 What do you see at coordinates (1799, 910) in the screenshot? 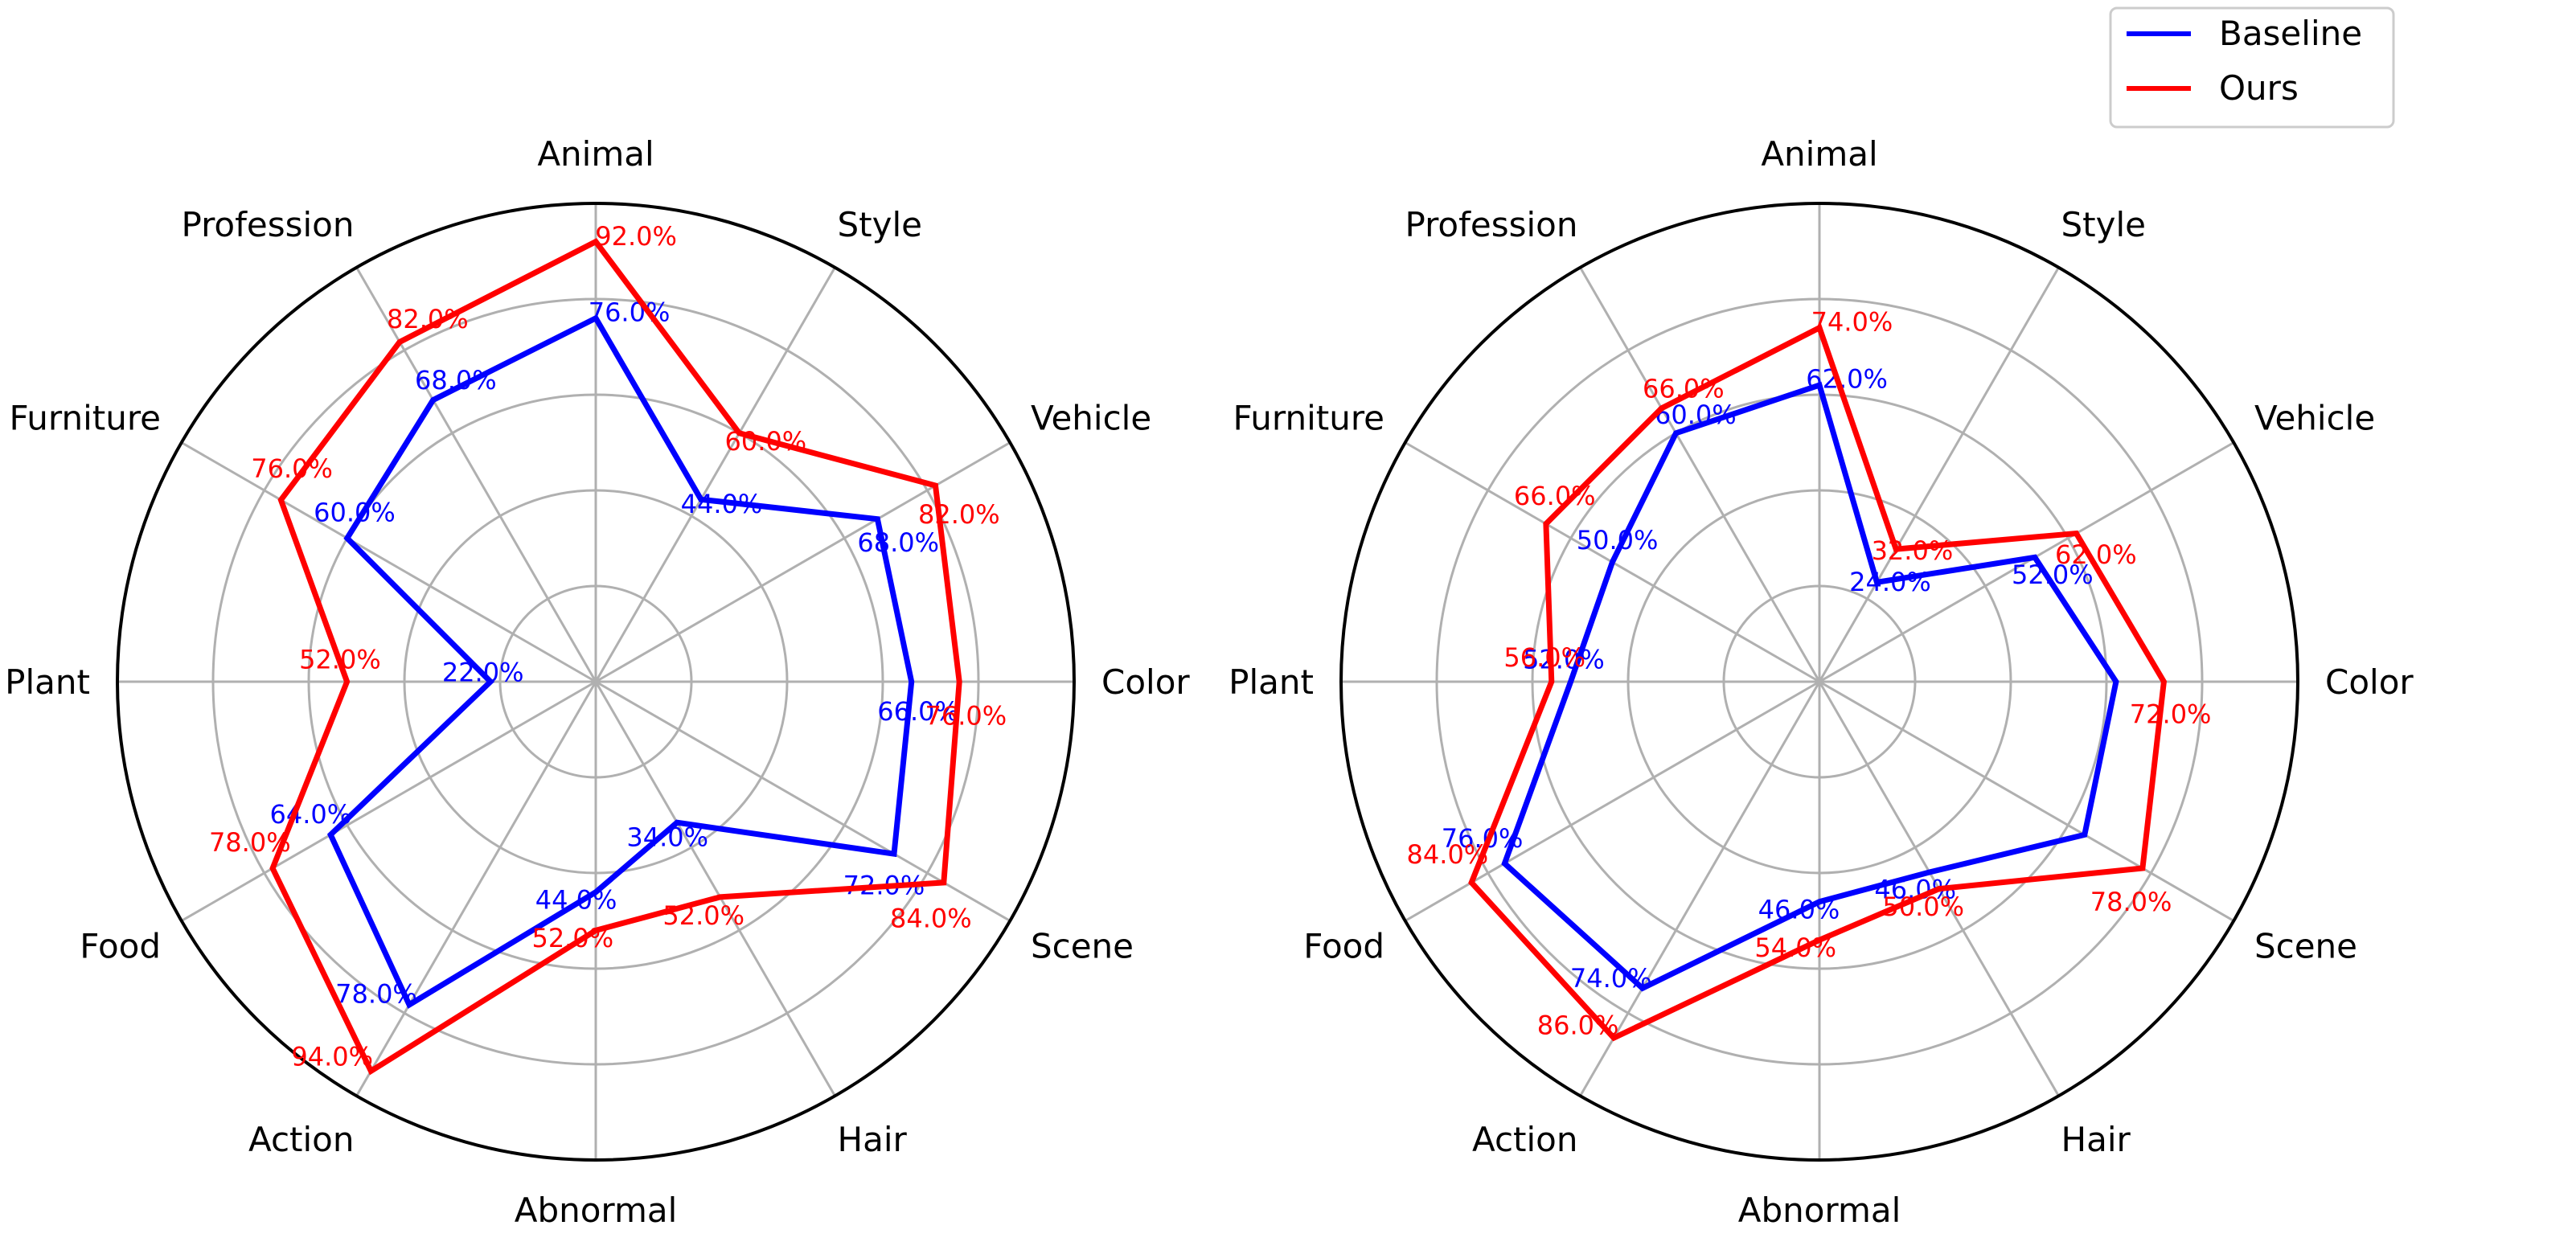
I see `data-label-baseline-abnormal: 46.0%` at bounding box center [1799, 910].